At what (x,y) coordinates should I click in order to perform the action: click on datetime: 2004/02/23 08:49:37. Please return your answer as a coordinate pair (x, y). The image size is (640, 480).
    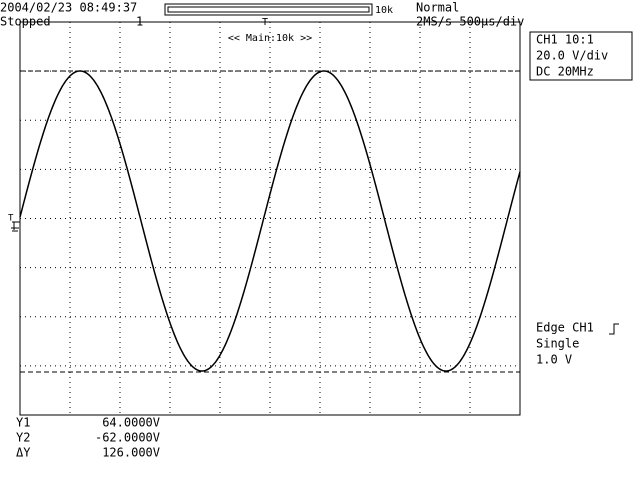
    Looking at the image, I should click on (68, 8).